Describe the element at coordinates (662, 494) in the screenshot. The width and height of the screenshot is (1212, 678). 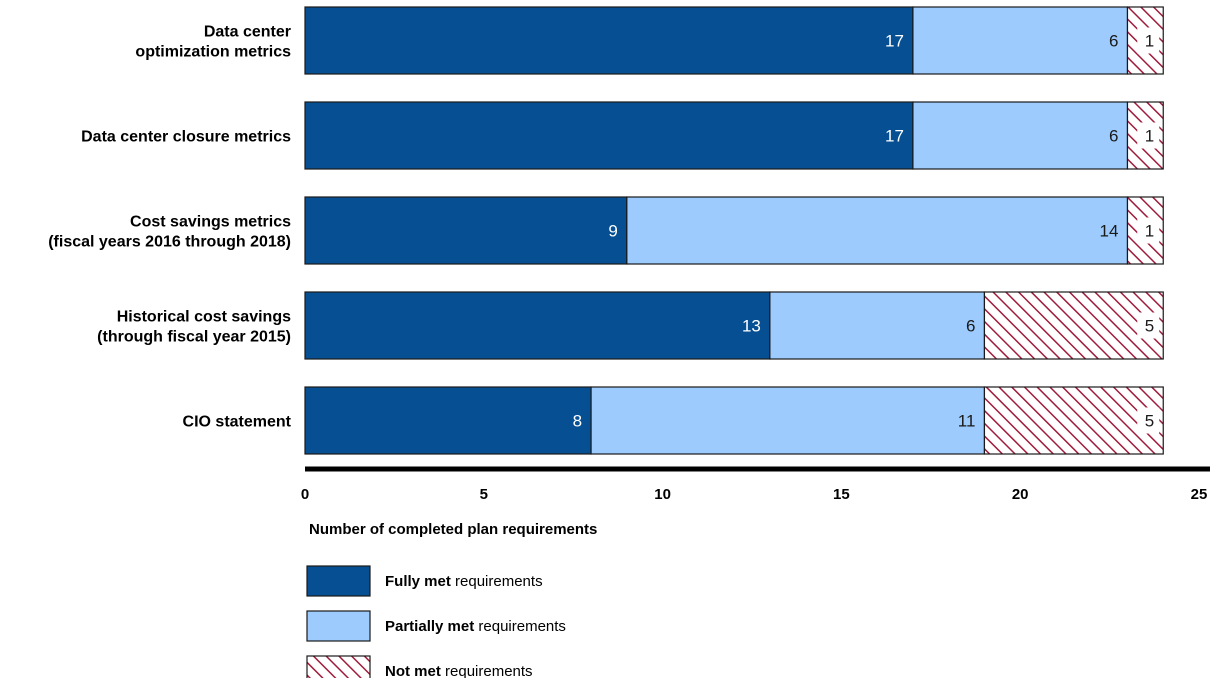
I see `x-tick-label: 10` at that location.